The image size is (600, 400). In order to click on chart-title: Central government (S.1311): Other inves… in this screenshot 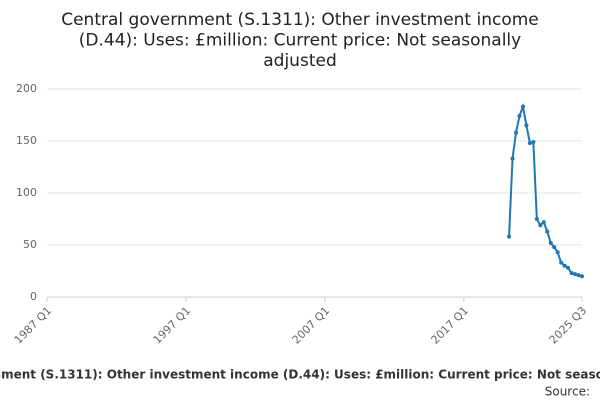, I will do `click(300, 40)`.